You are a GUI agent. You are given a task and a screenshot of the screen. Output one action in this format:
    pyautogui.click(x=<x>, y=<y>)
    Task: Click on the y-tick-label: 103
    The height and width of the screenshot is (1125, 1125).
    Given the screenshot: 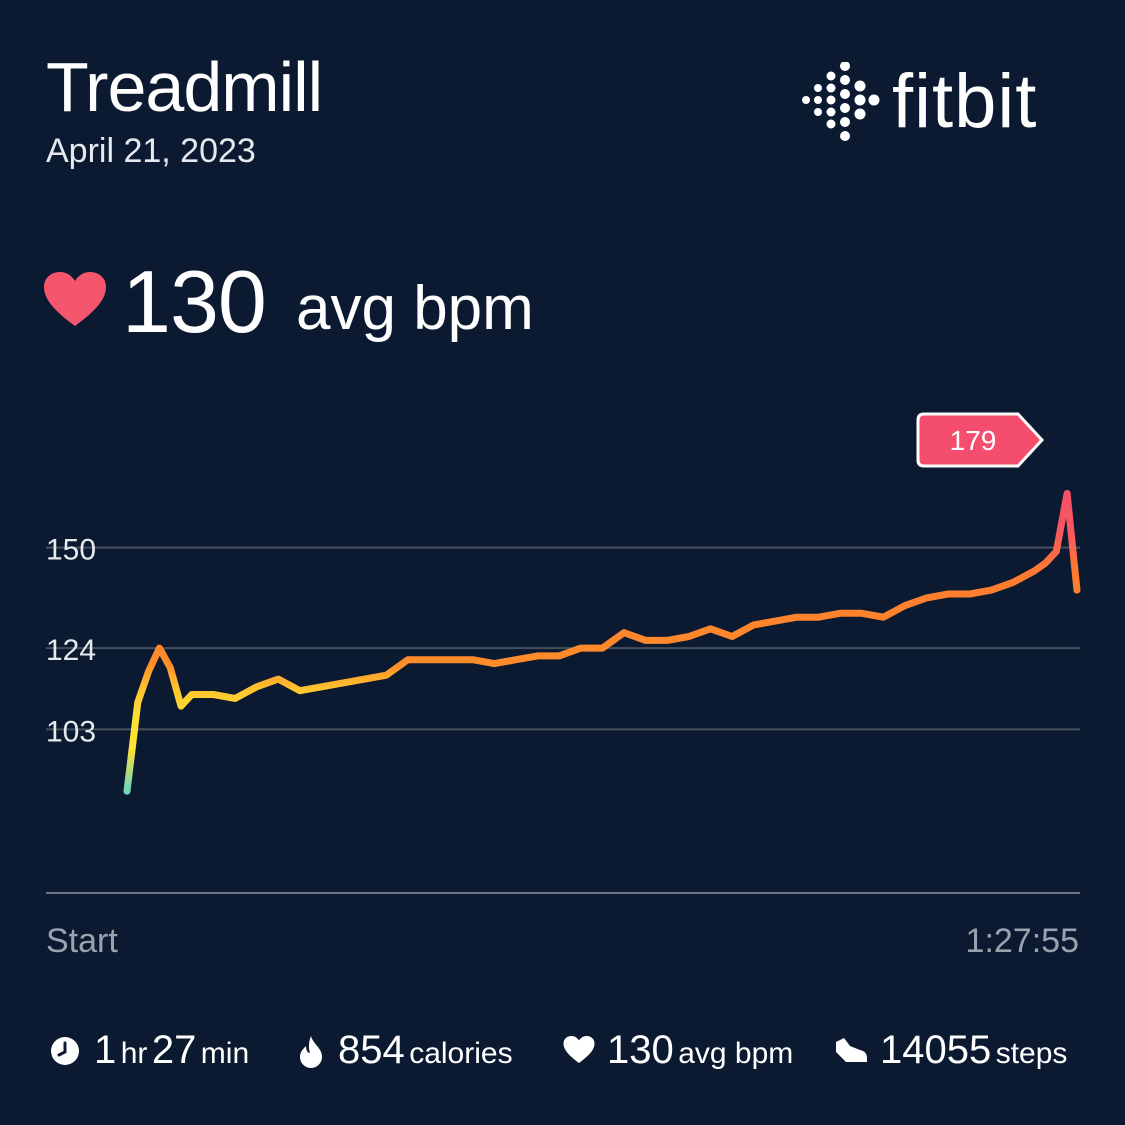 What is the action you would take?
    pyautogui.click(x=71, y=731)
    